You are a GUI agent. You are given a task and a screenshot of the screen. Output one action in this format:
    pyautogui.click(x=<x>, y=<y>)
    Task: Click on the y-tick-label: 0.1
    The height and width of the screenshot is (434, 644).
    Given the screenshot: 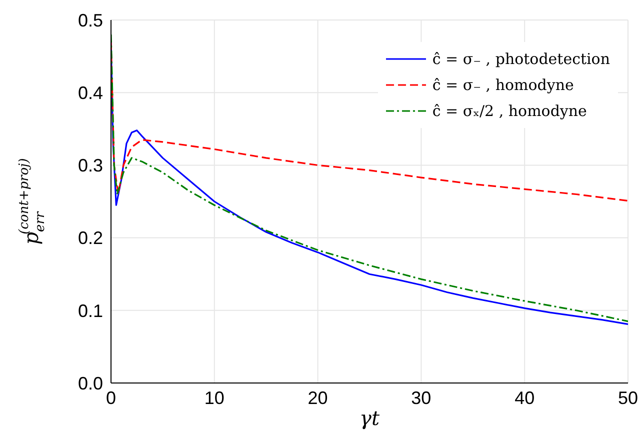 What is the action you would take?
    pyautogui.click(x=90, y=310)
    